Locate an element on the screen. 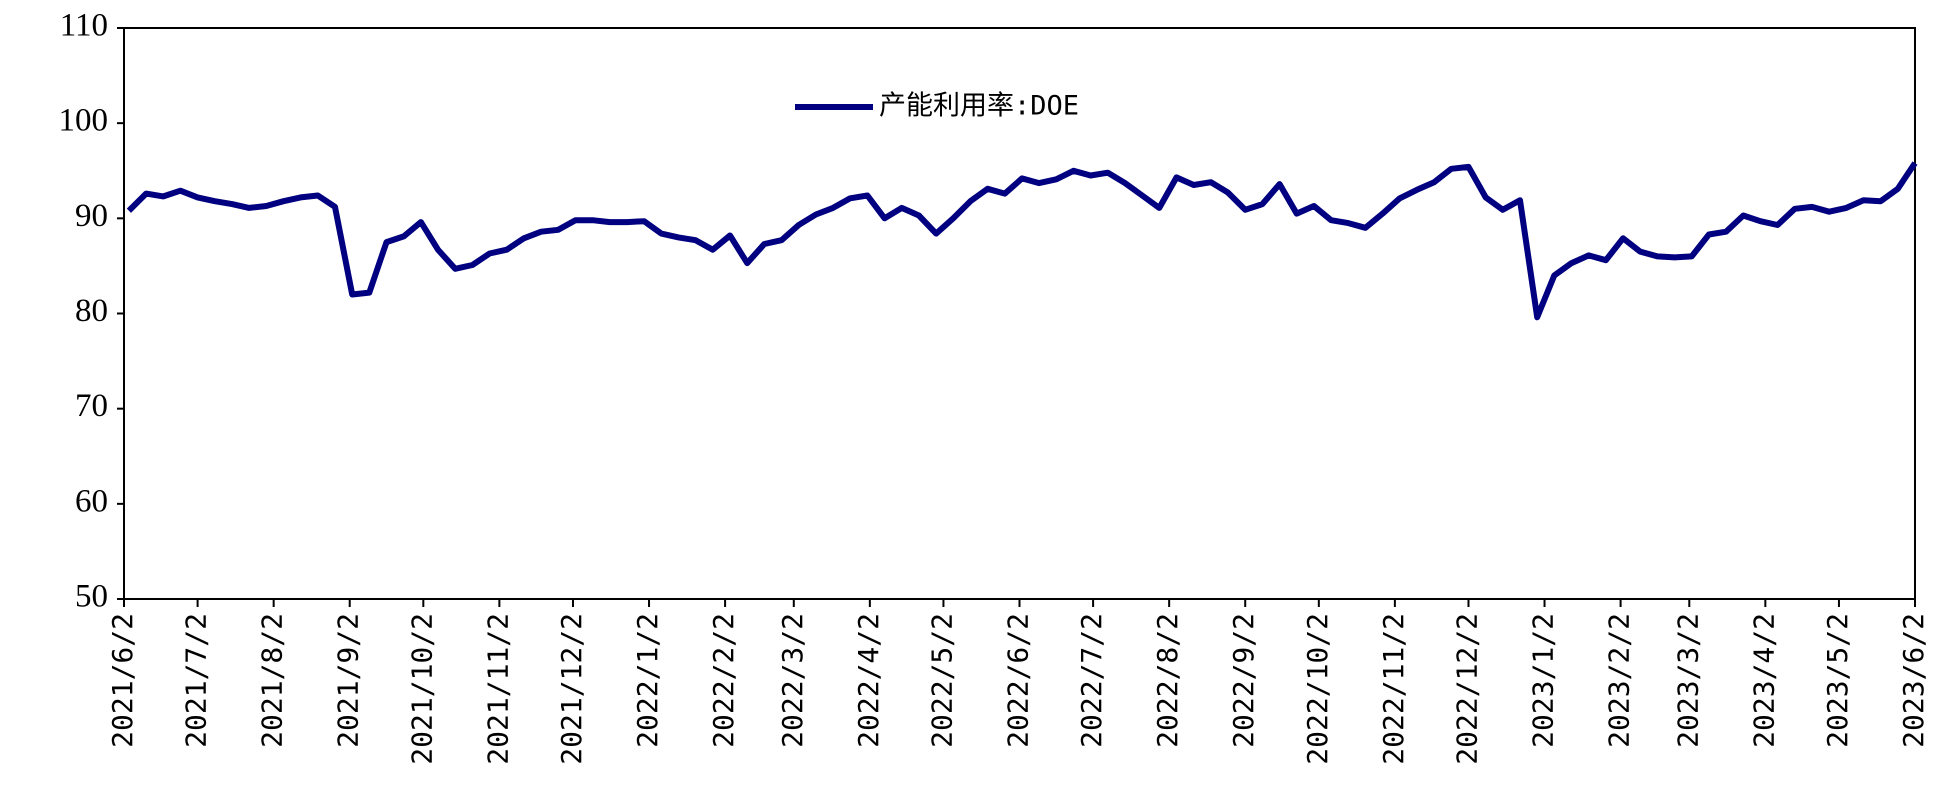  y-tick-label: 50 is located at coordinates (91, 597).